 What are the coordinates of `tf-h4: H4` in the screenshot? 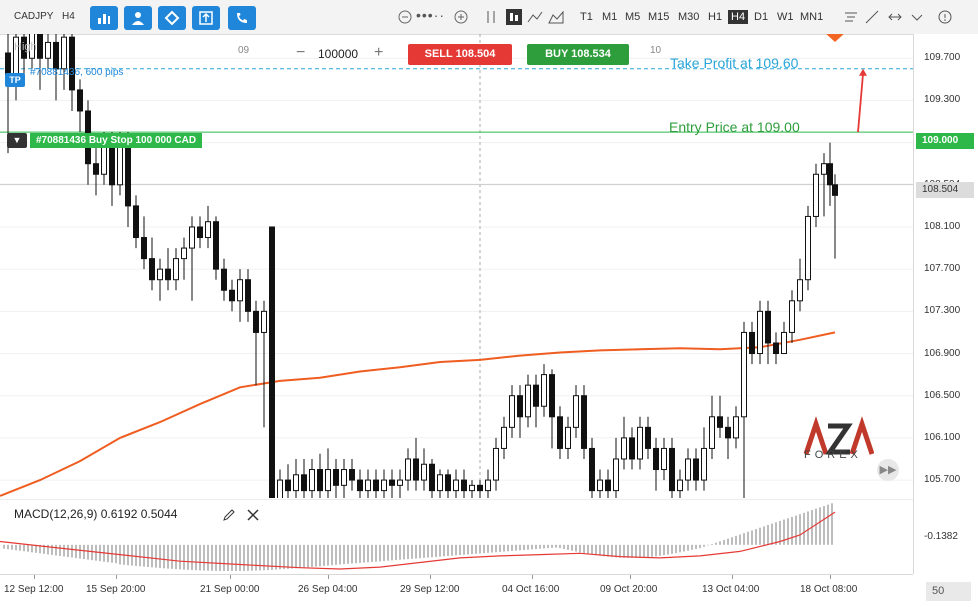 It's located at (738, 17).